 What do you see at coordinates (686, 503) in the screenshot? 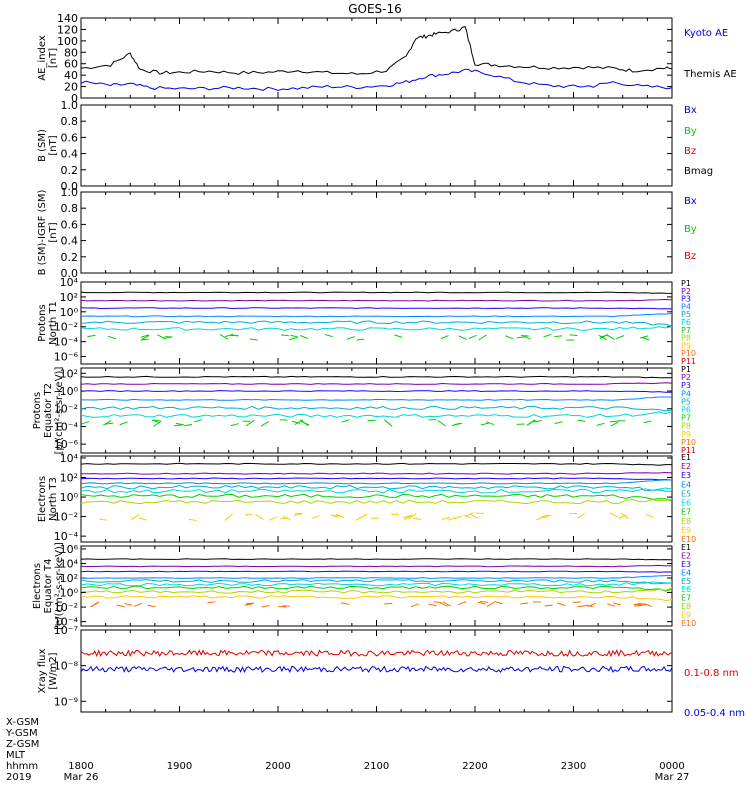
I see `legend-entry: E6` at bounding box center [686, 503].